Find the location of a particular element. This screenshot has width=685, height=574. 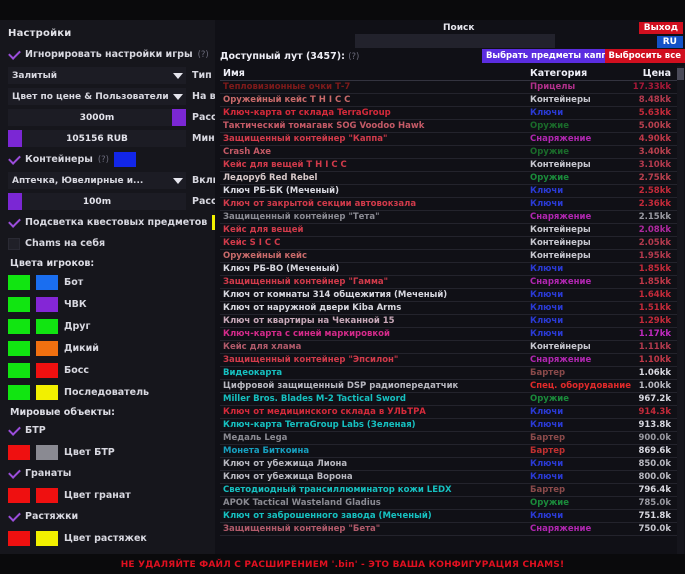

min-price-slider: 105156 RUB is located at coordinates (97, 138).